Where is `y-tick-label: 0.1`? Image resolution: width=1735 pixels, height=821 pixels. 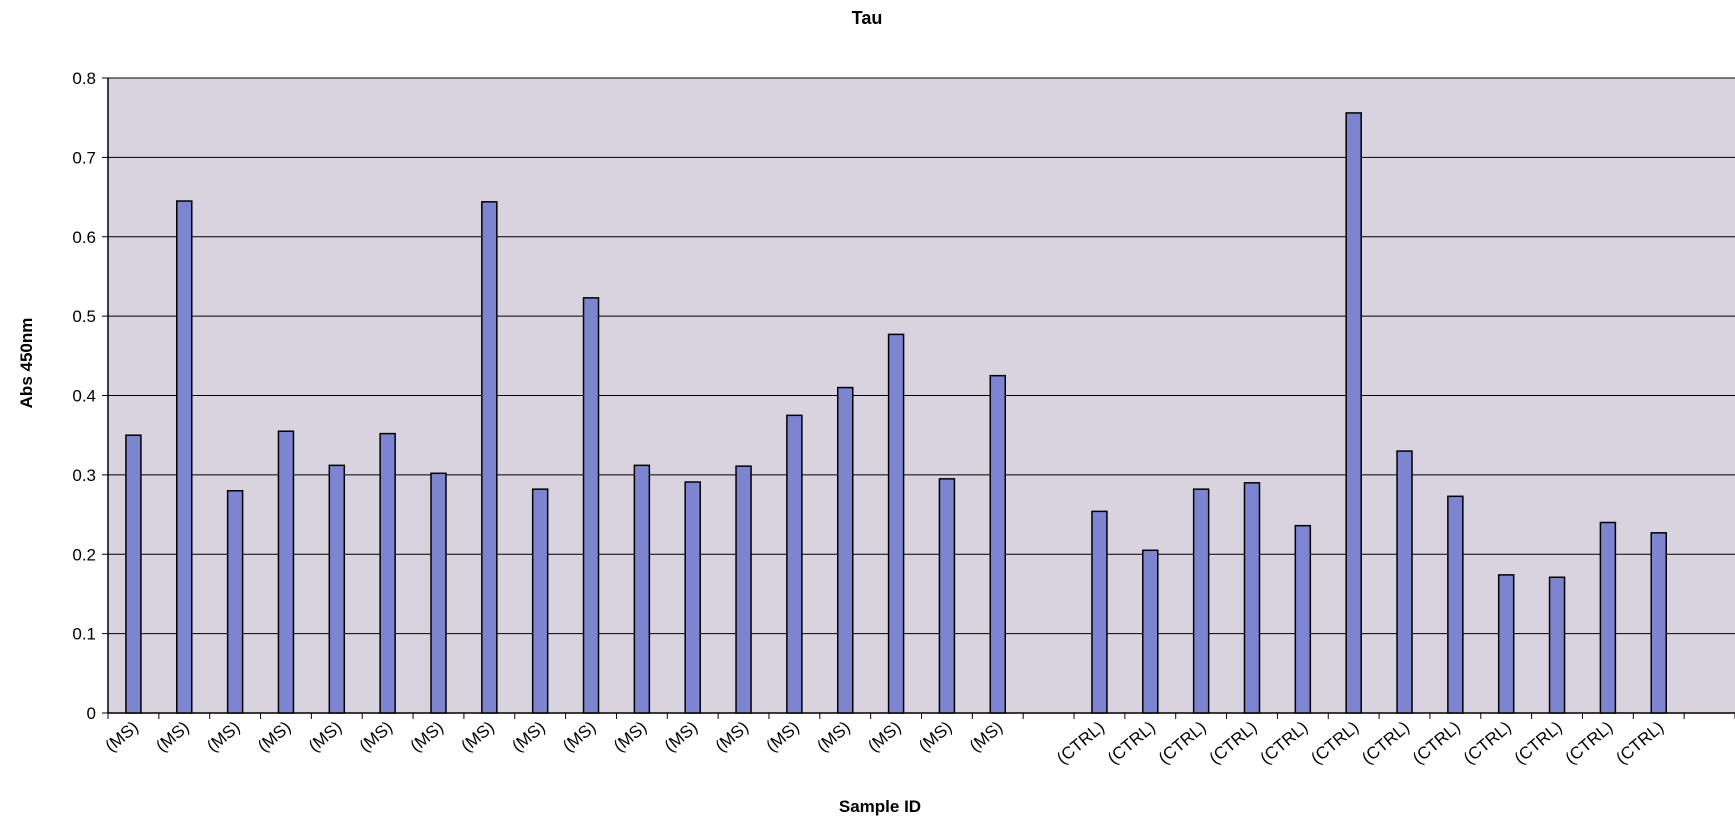 y-tick-label: 0.1 is located at coordinates (84, 634).